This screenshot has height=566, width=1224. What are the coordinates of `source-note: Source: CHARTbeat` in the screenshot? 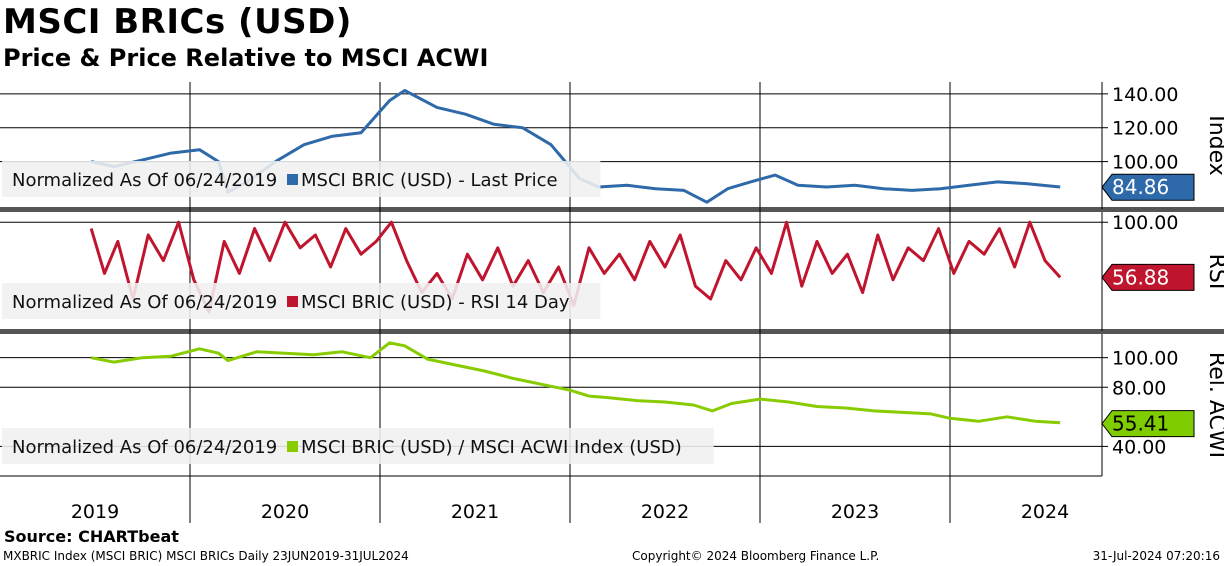 It's located at (91, 536).